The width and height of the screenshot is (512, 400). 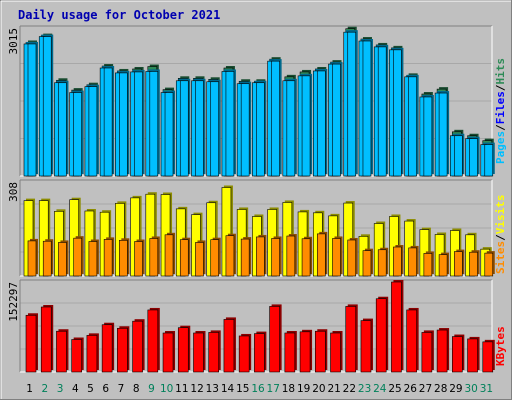 I want to click on kbytes-axis-max-label: 152297, so click(x=13, y=302).